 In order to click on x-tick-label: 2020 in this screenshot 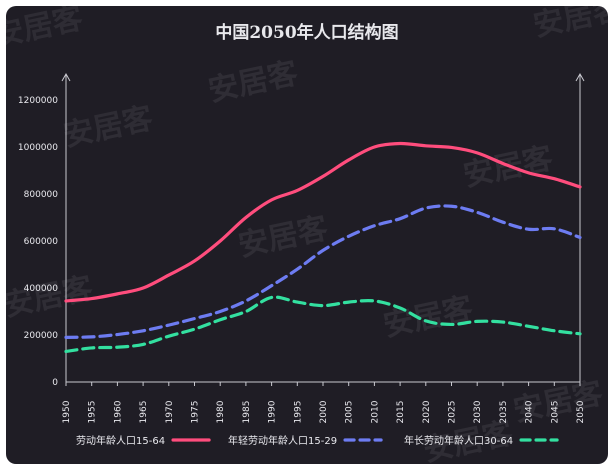, I will do `click(427, 411)`.